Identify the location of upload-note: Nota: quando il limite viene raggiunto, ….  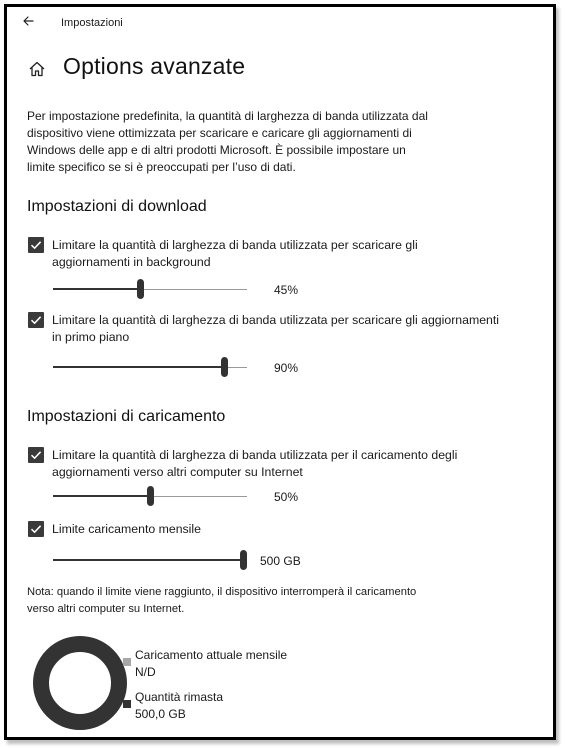
(222, 600).